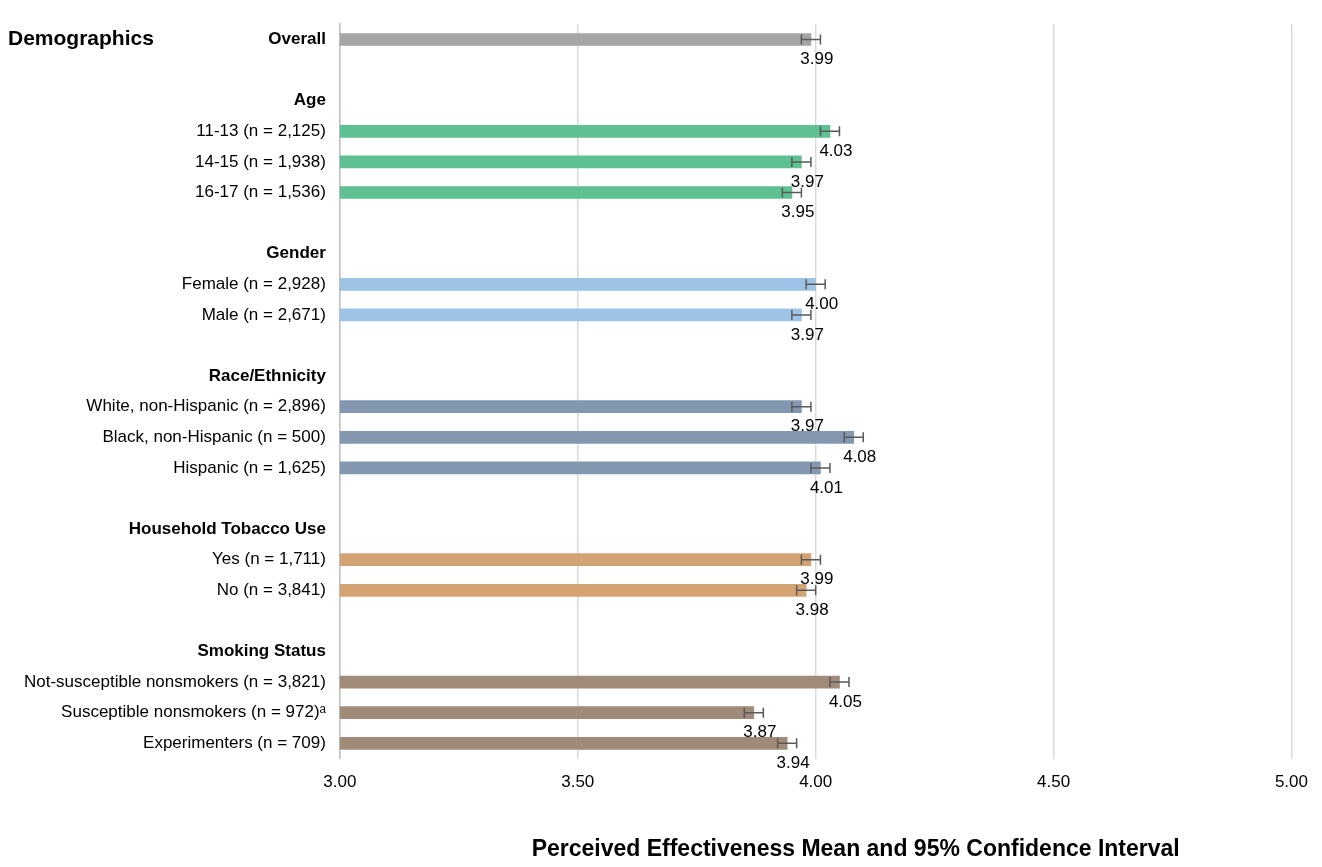 This screenshot has height=867, width=1322. What do you see at coordinates (249, 467) in the screenshot?
I see `y-tick-label: Hispanic (n = 1,625)` at bounding box center [249, 467].